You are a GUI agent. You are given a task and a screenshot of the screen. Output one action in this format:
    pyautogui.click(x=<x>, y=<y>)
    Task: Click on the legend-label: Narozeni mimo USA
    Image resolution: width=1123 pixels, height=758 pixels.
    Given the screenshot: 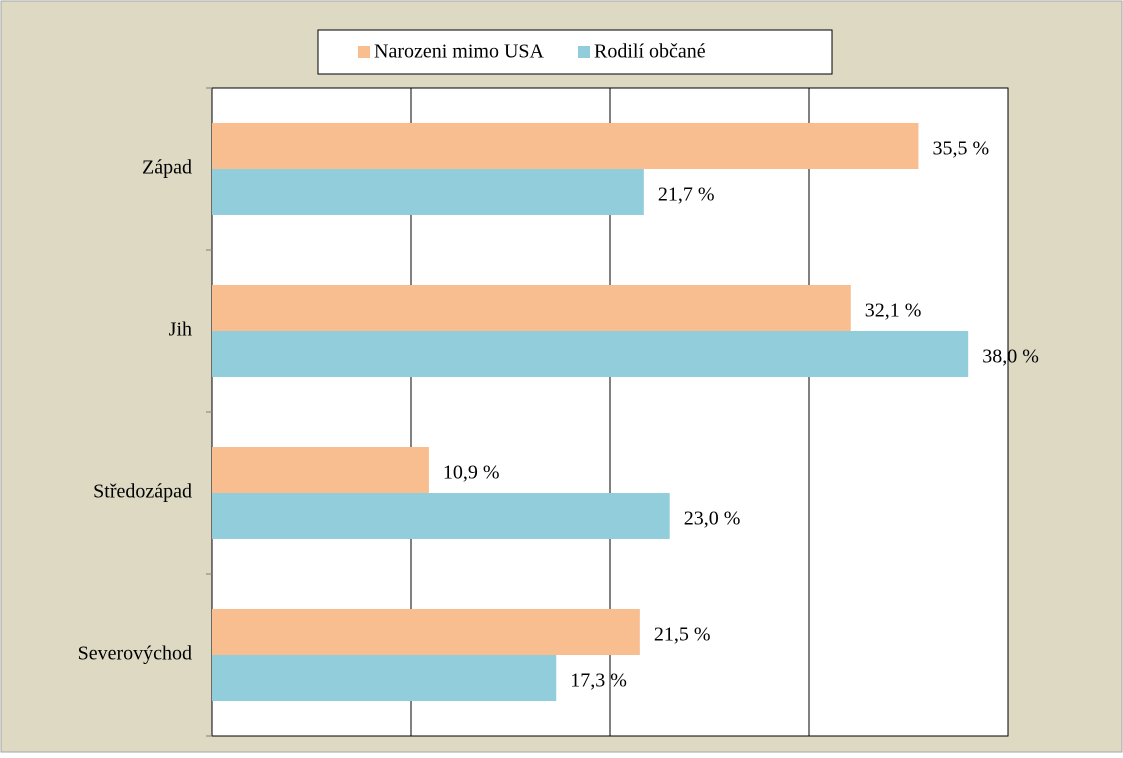 What is the action you would take?
    pyautogui.click(x=459, y=52)
    